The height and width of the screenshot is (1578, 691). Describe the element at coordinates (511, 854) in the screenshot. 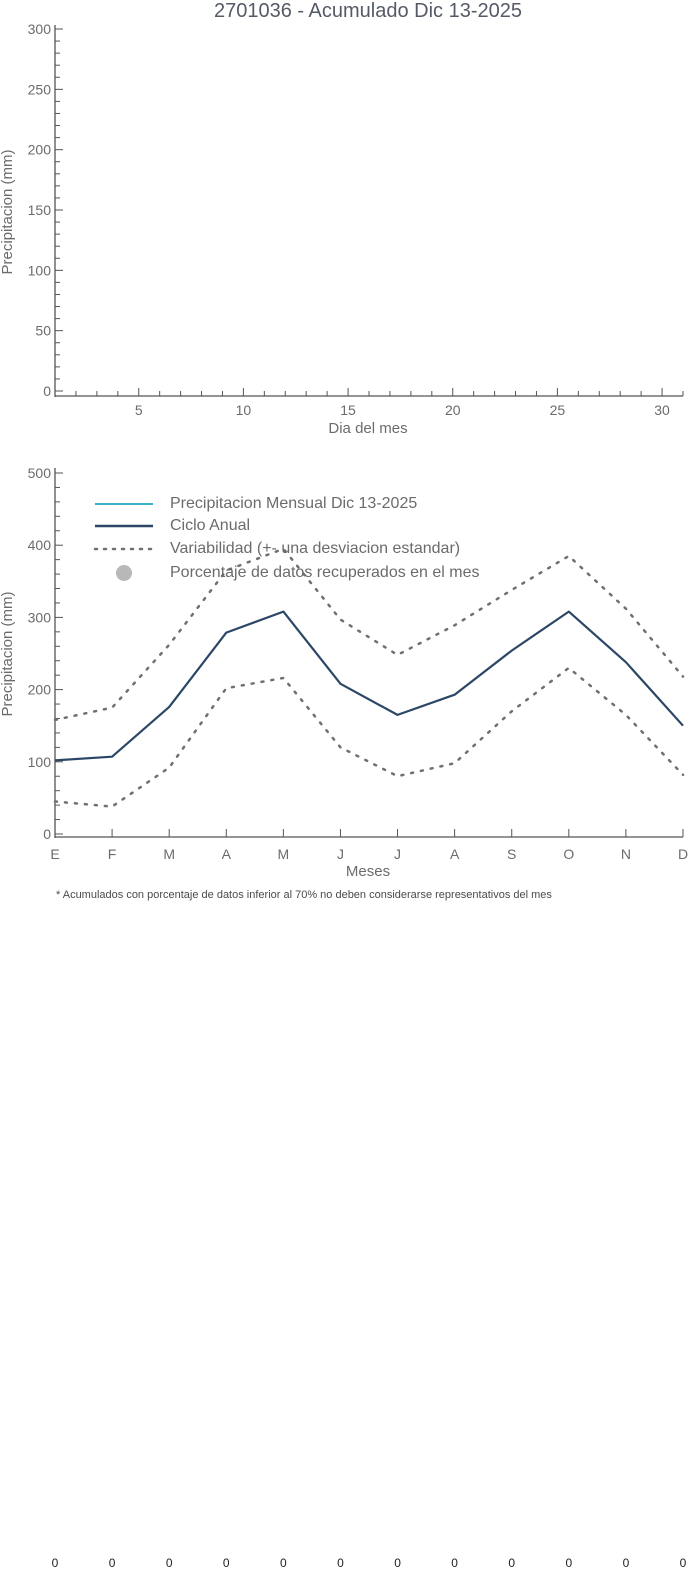

I see `monthly-x-tick-label: S` at that location.